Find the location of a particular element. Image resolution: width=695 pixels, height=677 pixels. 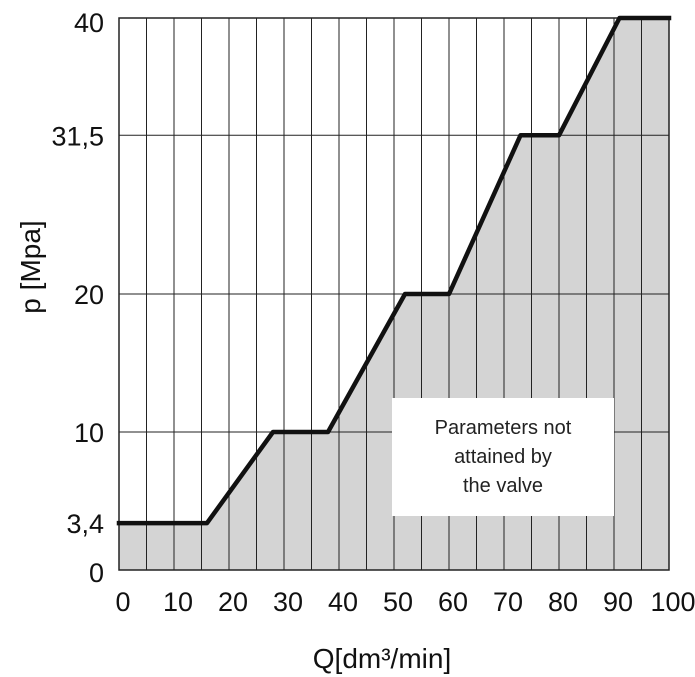

x-tick-label: 100 is located at coordinates (672, 602).